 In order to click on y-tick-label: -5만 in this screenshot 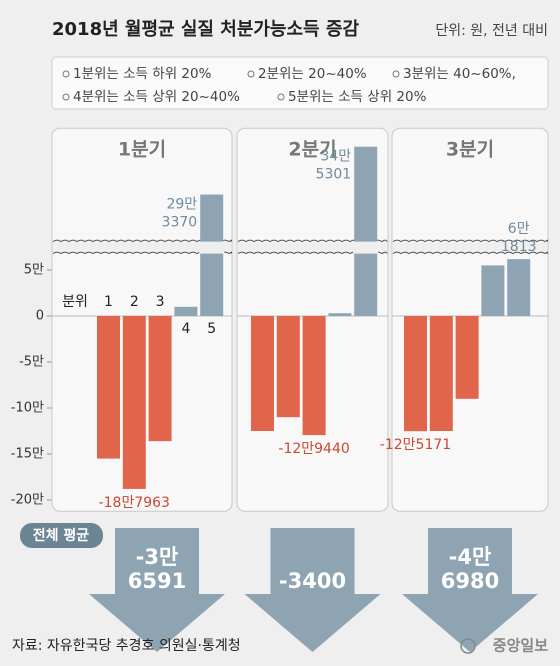, I will do `click(31, 362)`.